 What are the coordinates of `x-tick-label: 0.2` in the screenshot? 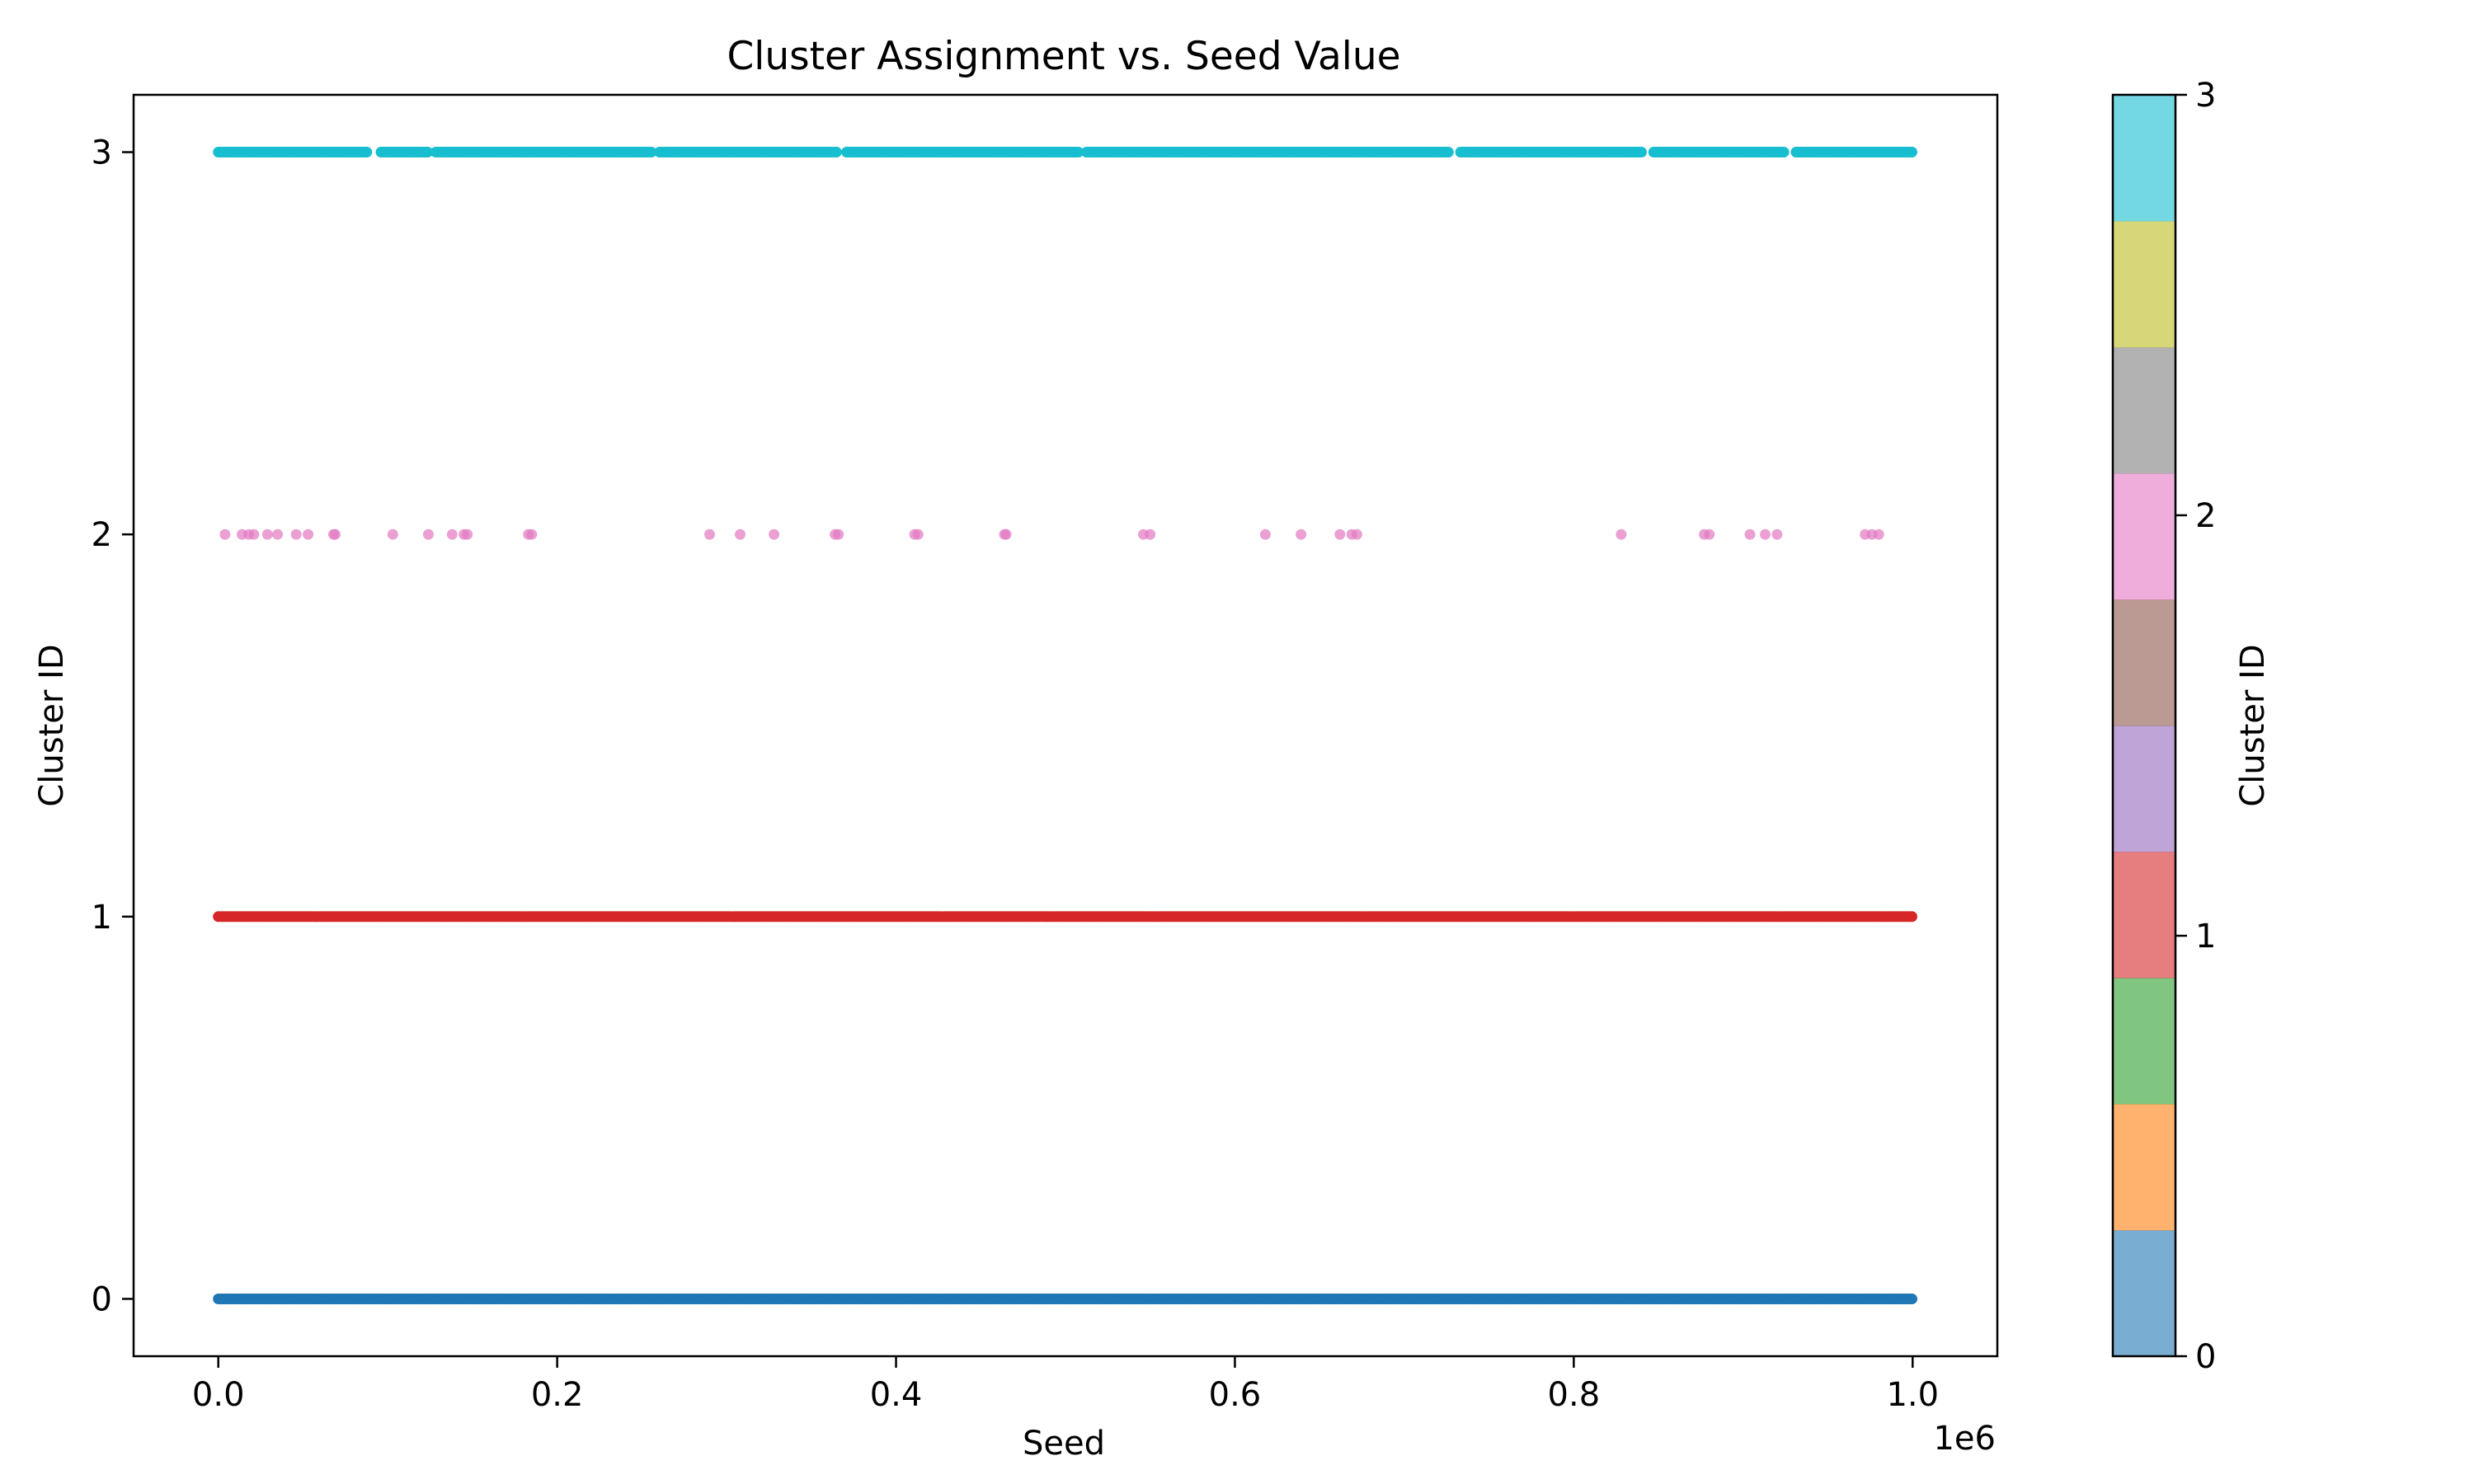 It's located at (557, 1395).